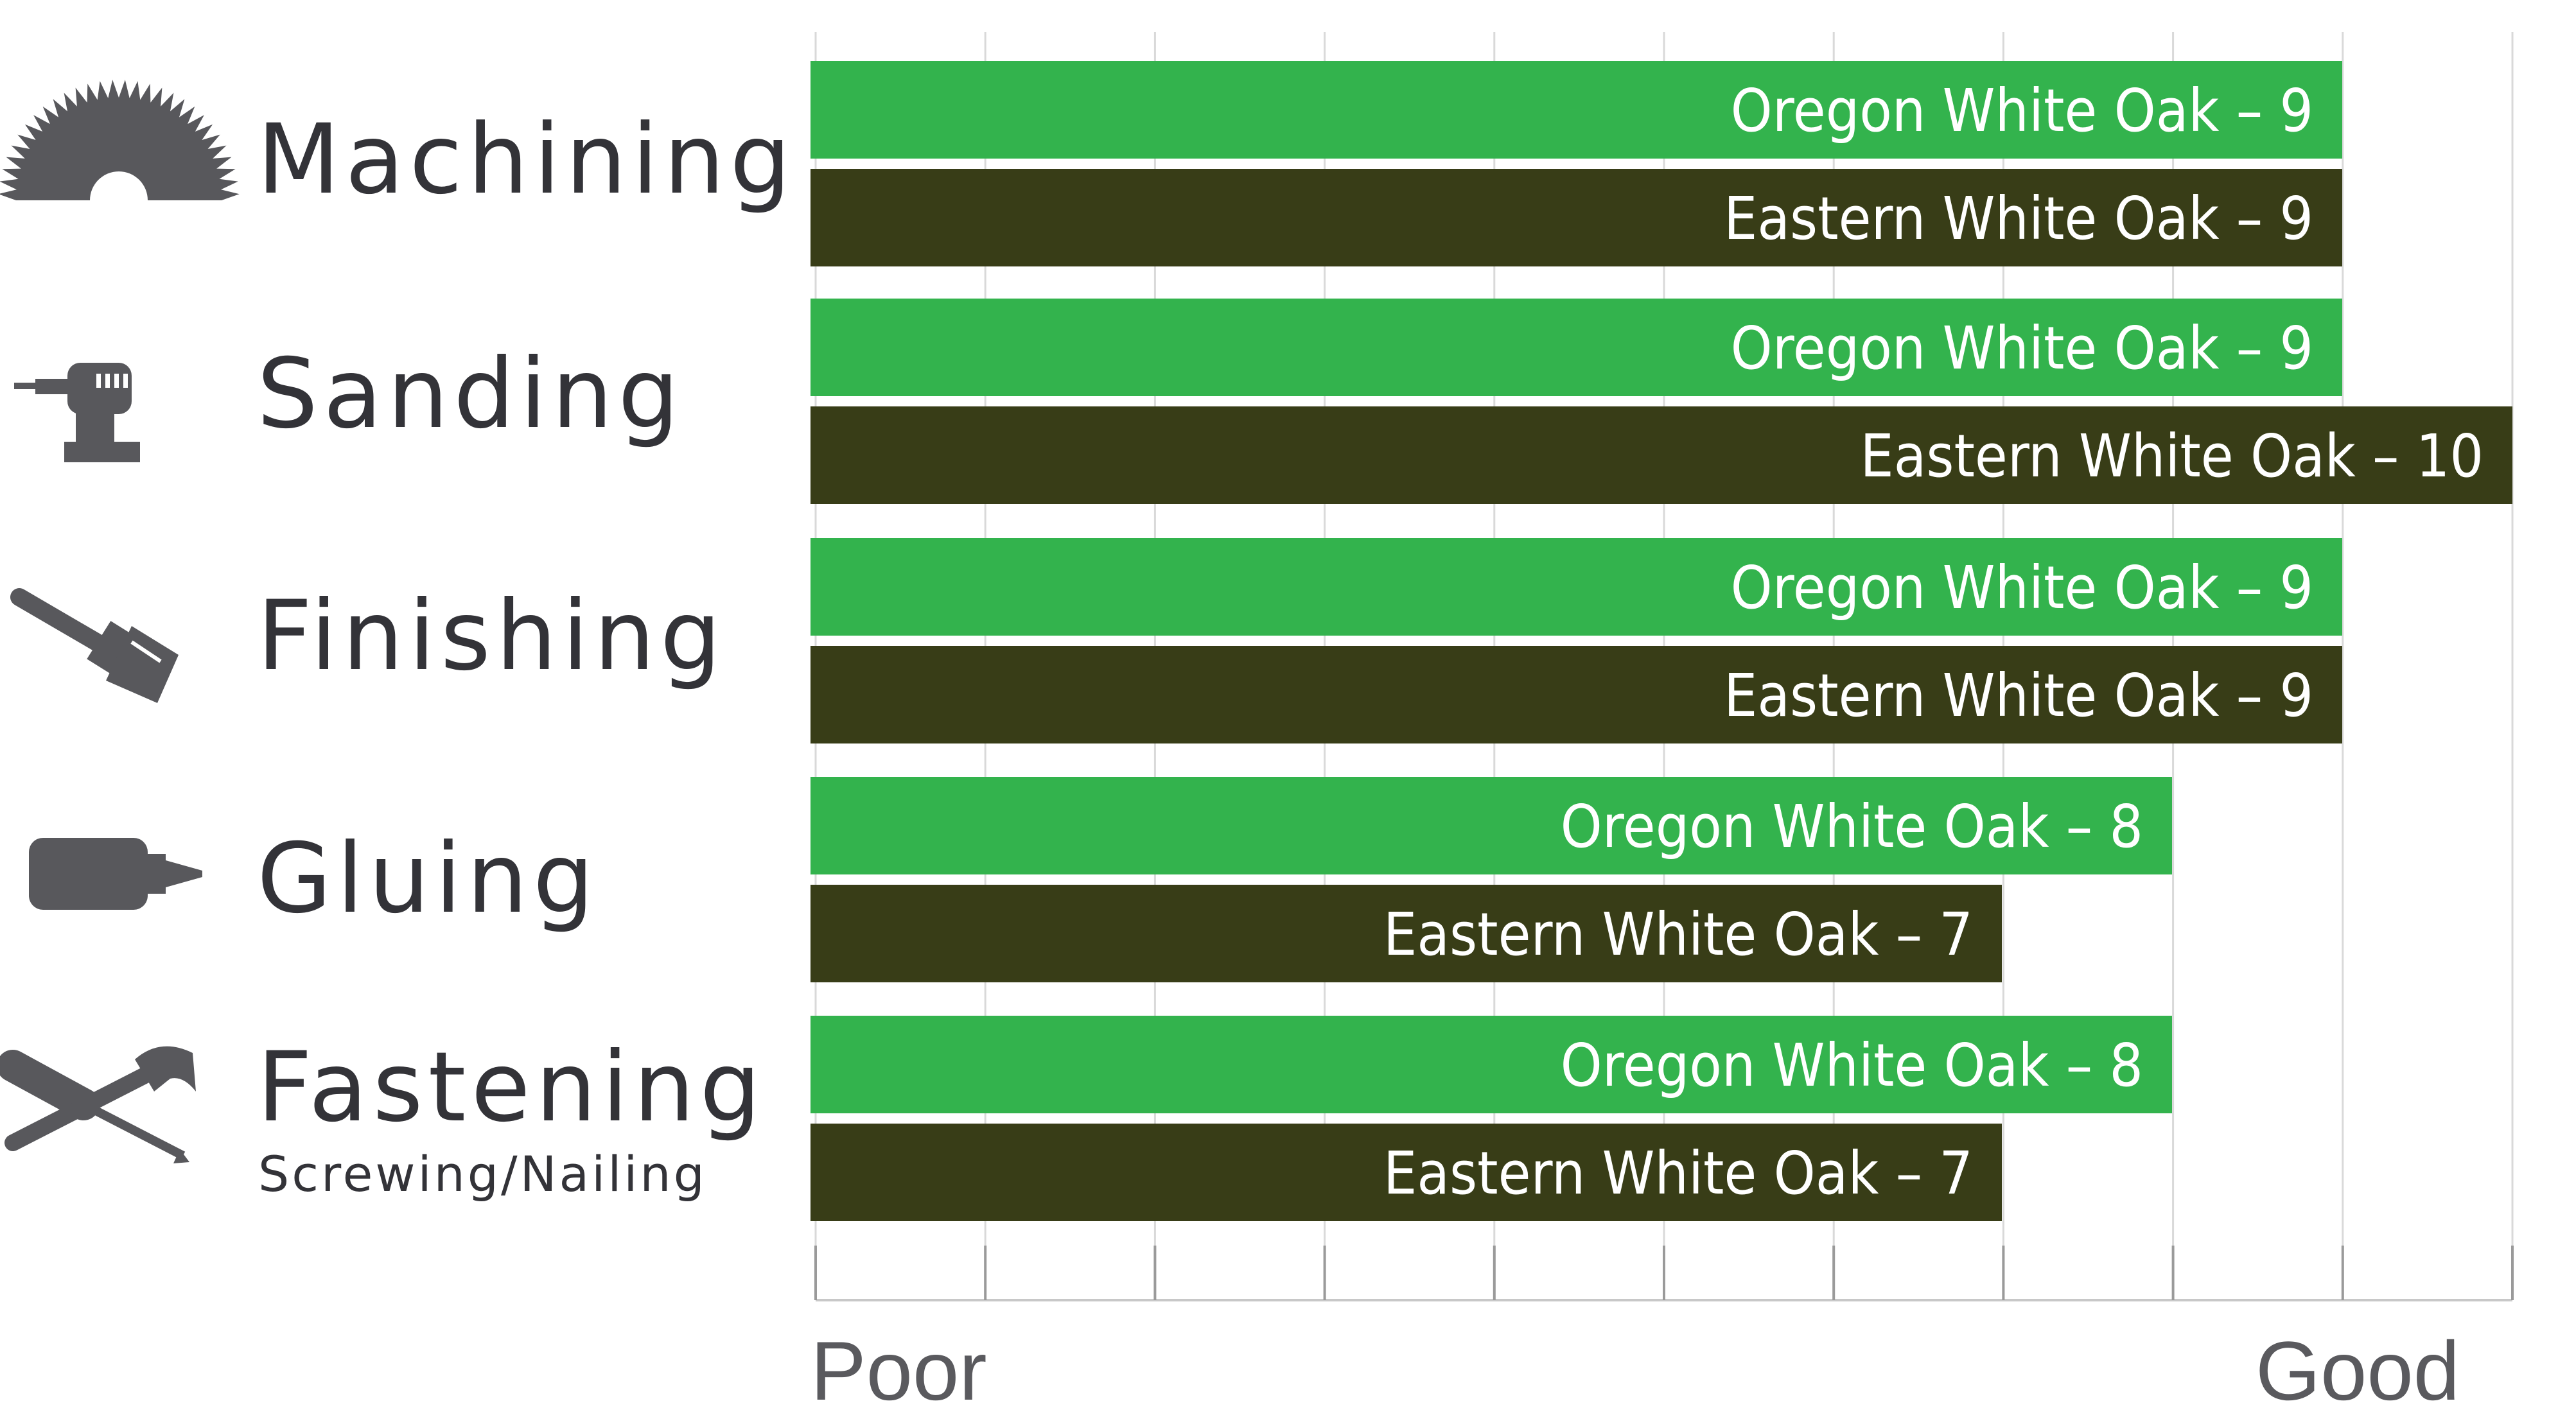  I want to click on category-icons, so click(120, 621).